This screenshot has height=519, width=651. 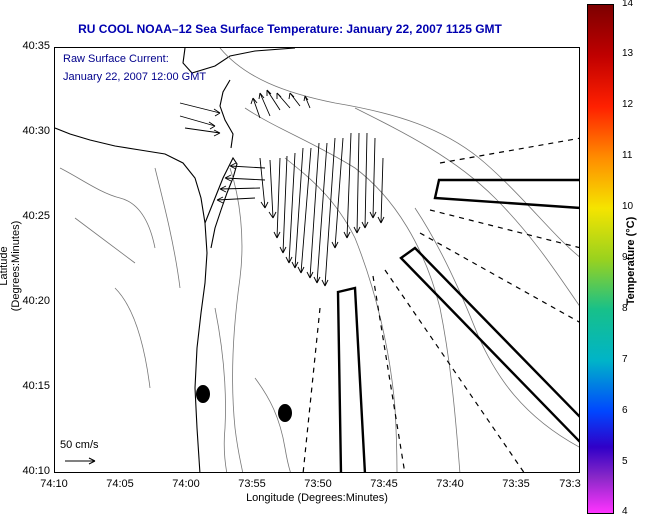 What do you see at coordinates (36, 46) in the screenshot?
I see `y-tick-label: 40:35` at bounding box center [36, 46].